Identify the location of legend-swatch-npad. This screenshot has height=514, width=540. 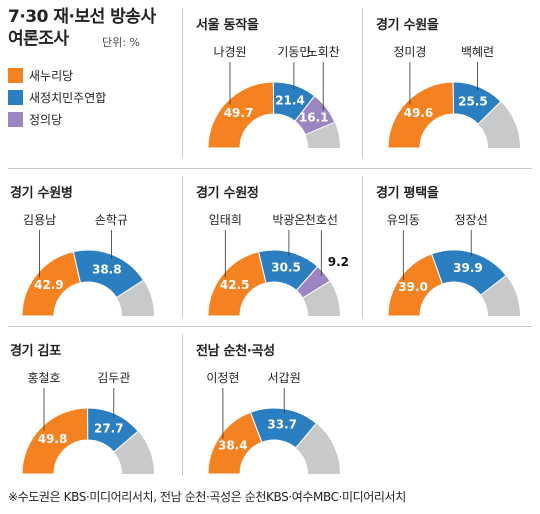
(15, 97).